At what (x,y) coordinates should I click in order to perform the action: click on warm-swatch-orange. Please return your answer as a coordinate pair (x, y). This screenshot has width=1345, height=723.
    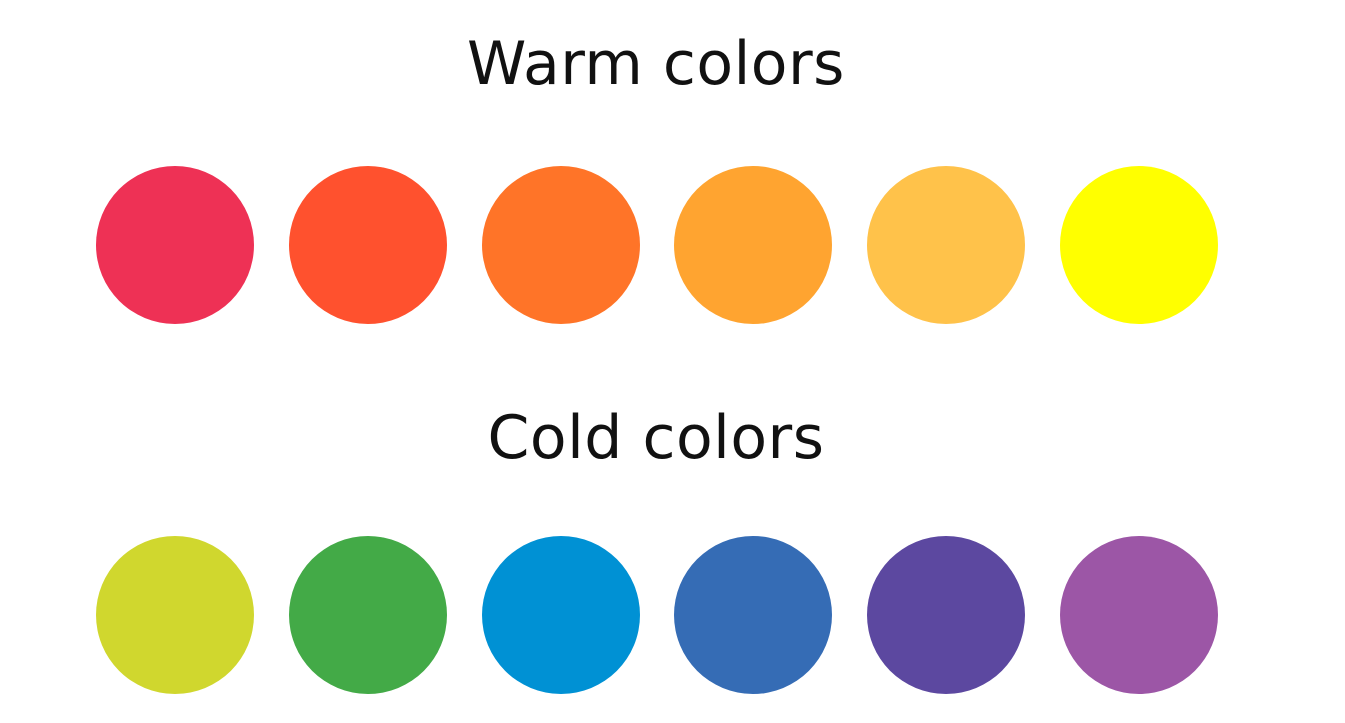
    Looking at the image, I should click on (561, 245).